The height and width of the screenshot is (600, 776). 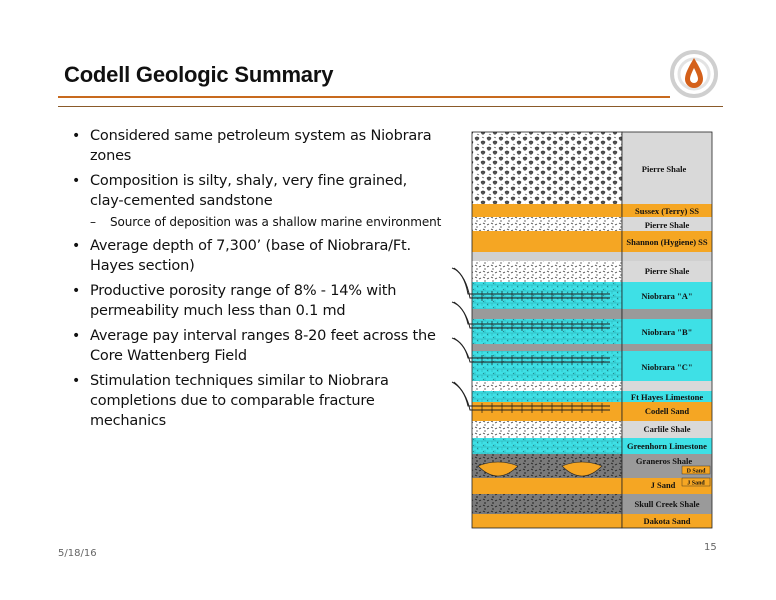 I want to click on company-logo, so click(x=694, y=74).